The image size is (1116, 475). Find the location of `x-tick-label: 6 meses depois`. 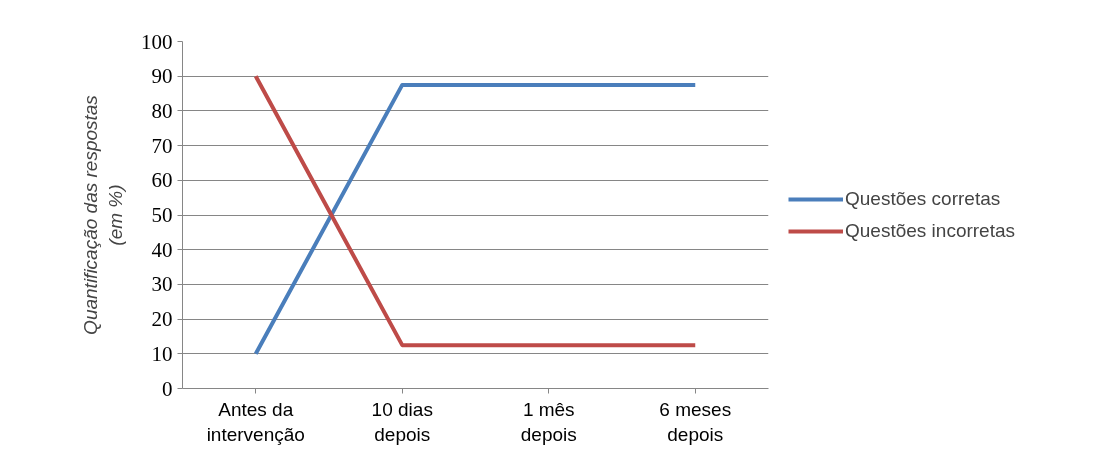

x-tick-label: 6 meses depois is located at coordinates (695, 421).